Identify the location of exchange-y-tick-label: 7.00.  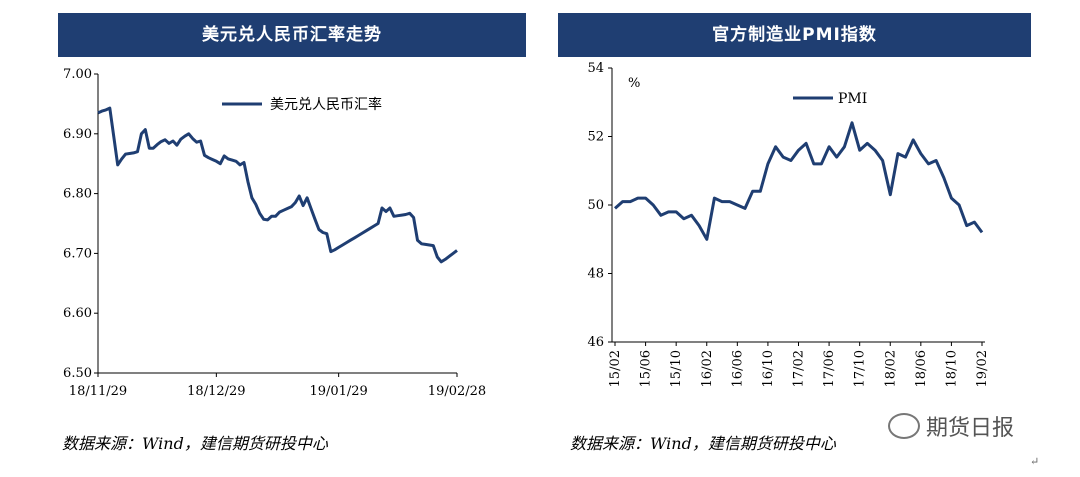
(77, 74).